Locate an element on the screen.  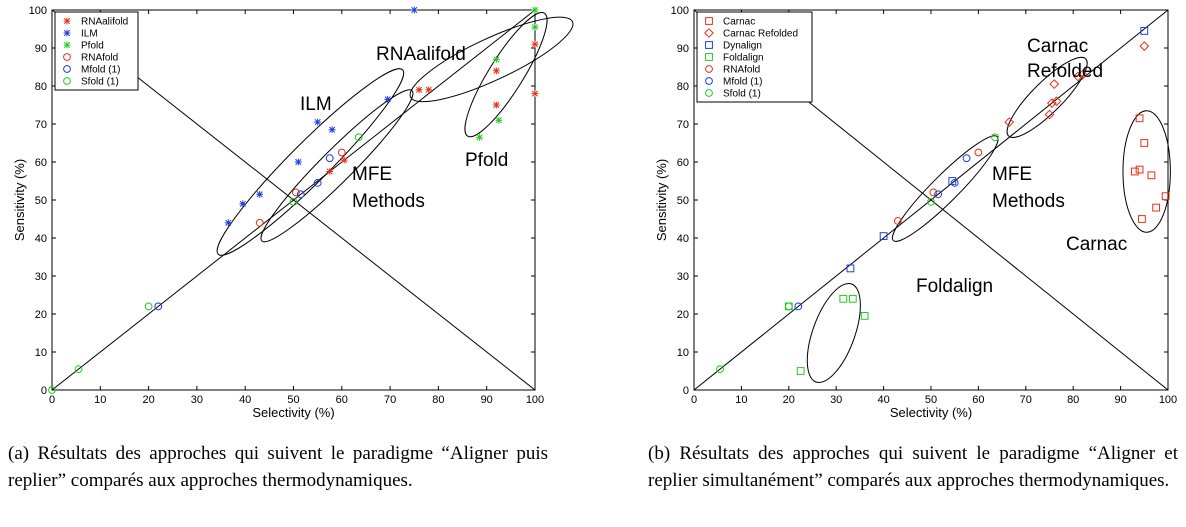
annotation-label: ILM is located at coordinates (316, 104).